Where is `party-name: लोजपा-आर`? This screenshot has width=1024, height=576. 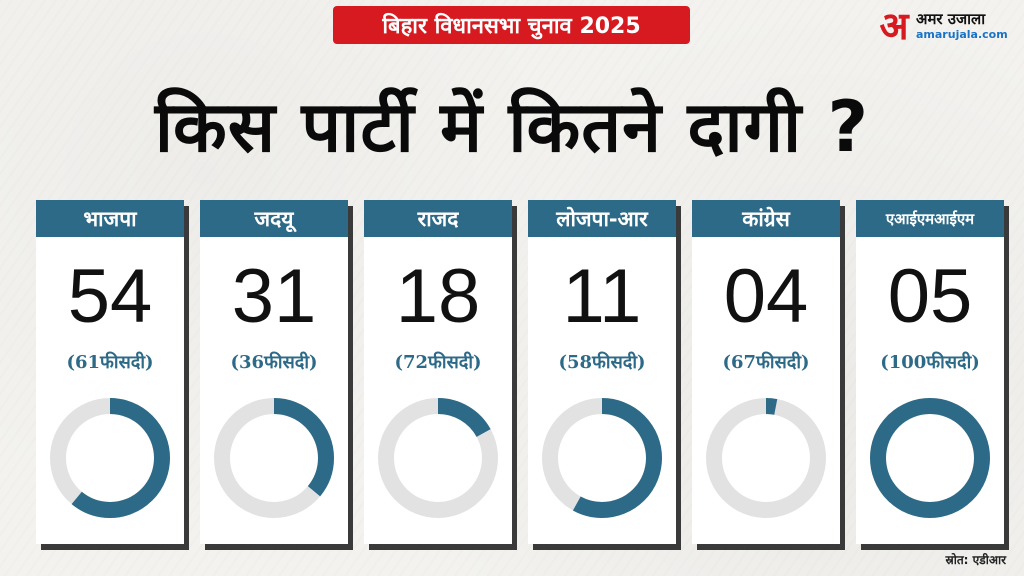 party-name: लोजपा-आर is located at coordinates (602, 218).